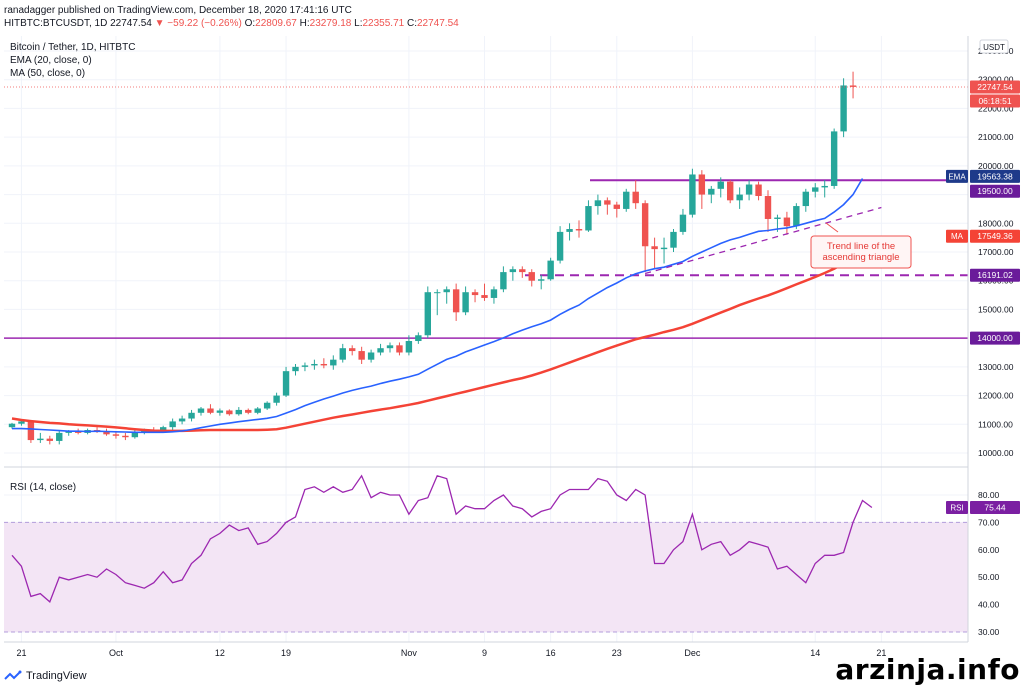 The height and width of the screenshot is (689, 1024). I want to click on currency-badge: USDT, so click(994, 46).